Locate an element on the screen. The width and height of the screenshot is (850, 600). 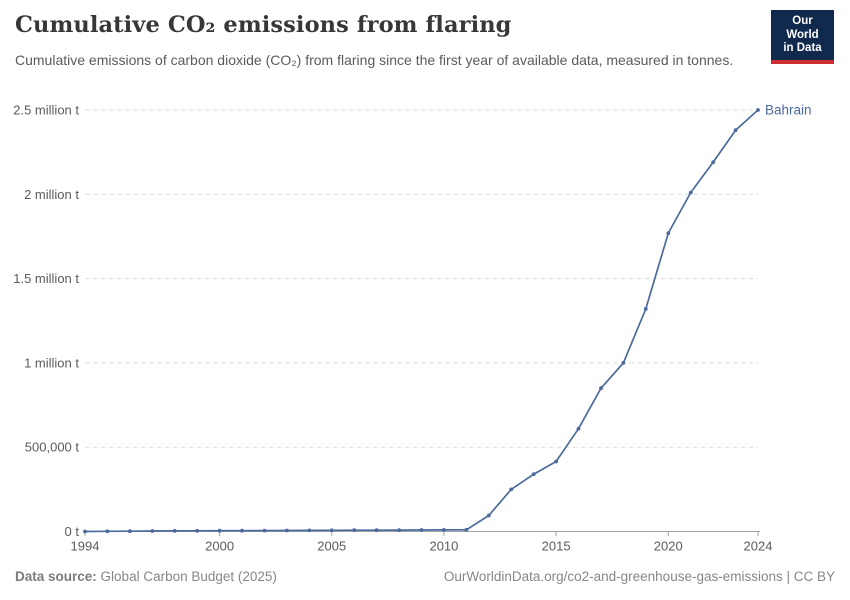
y-axis-tick-label: 2.5 million t is located at coordinates (46, 110).